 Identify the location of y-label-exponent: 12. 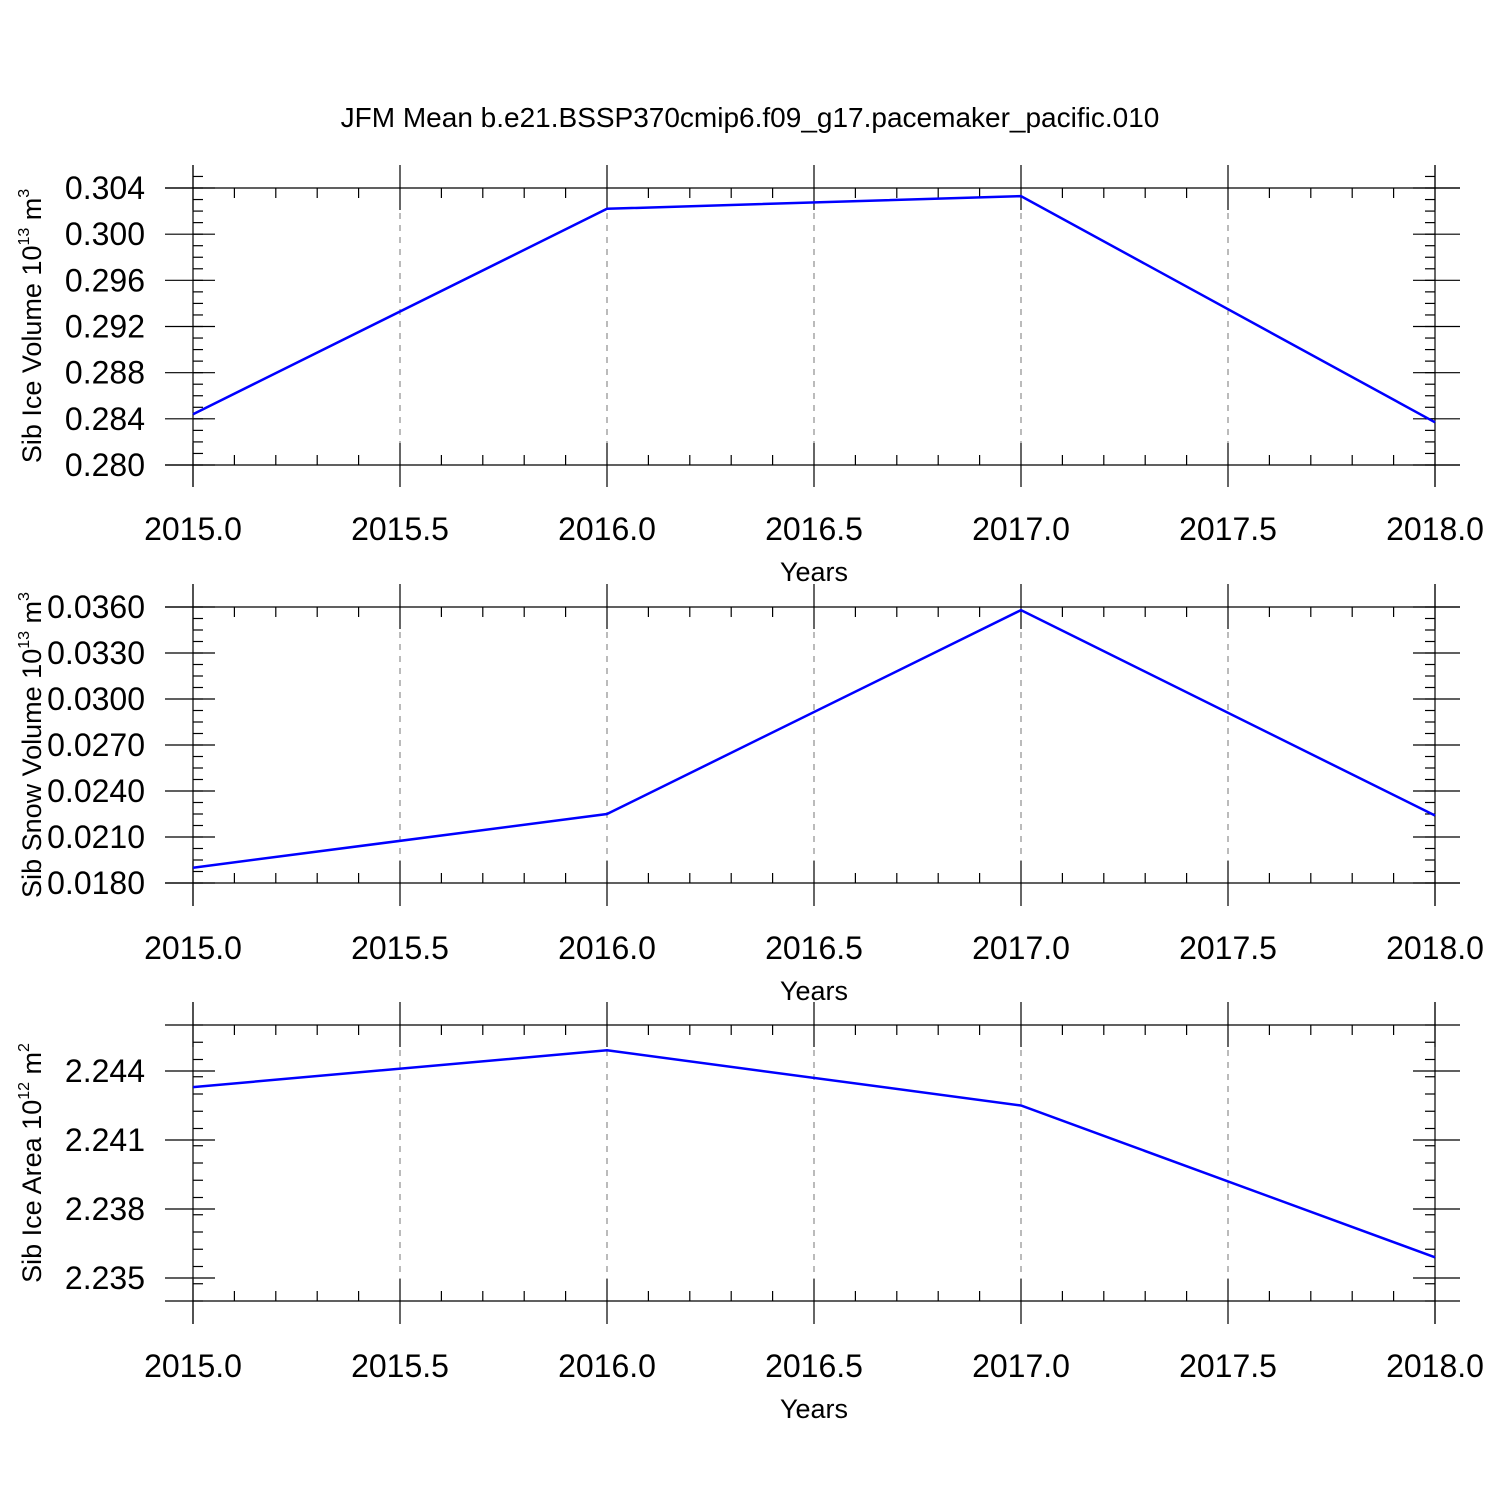
(24, 1091).